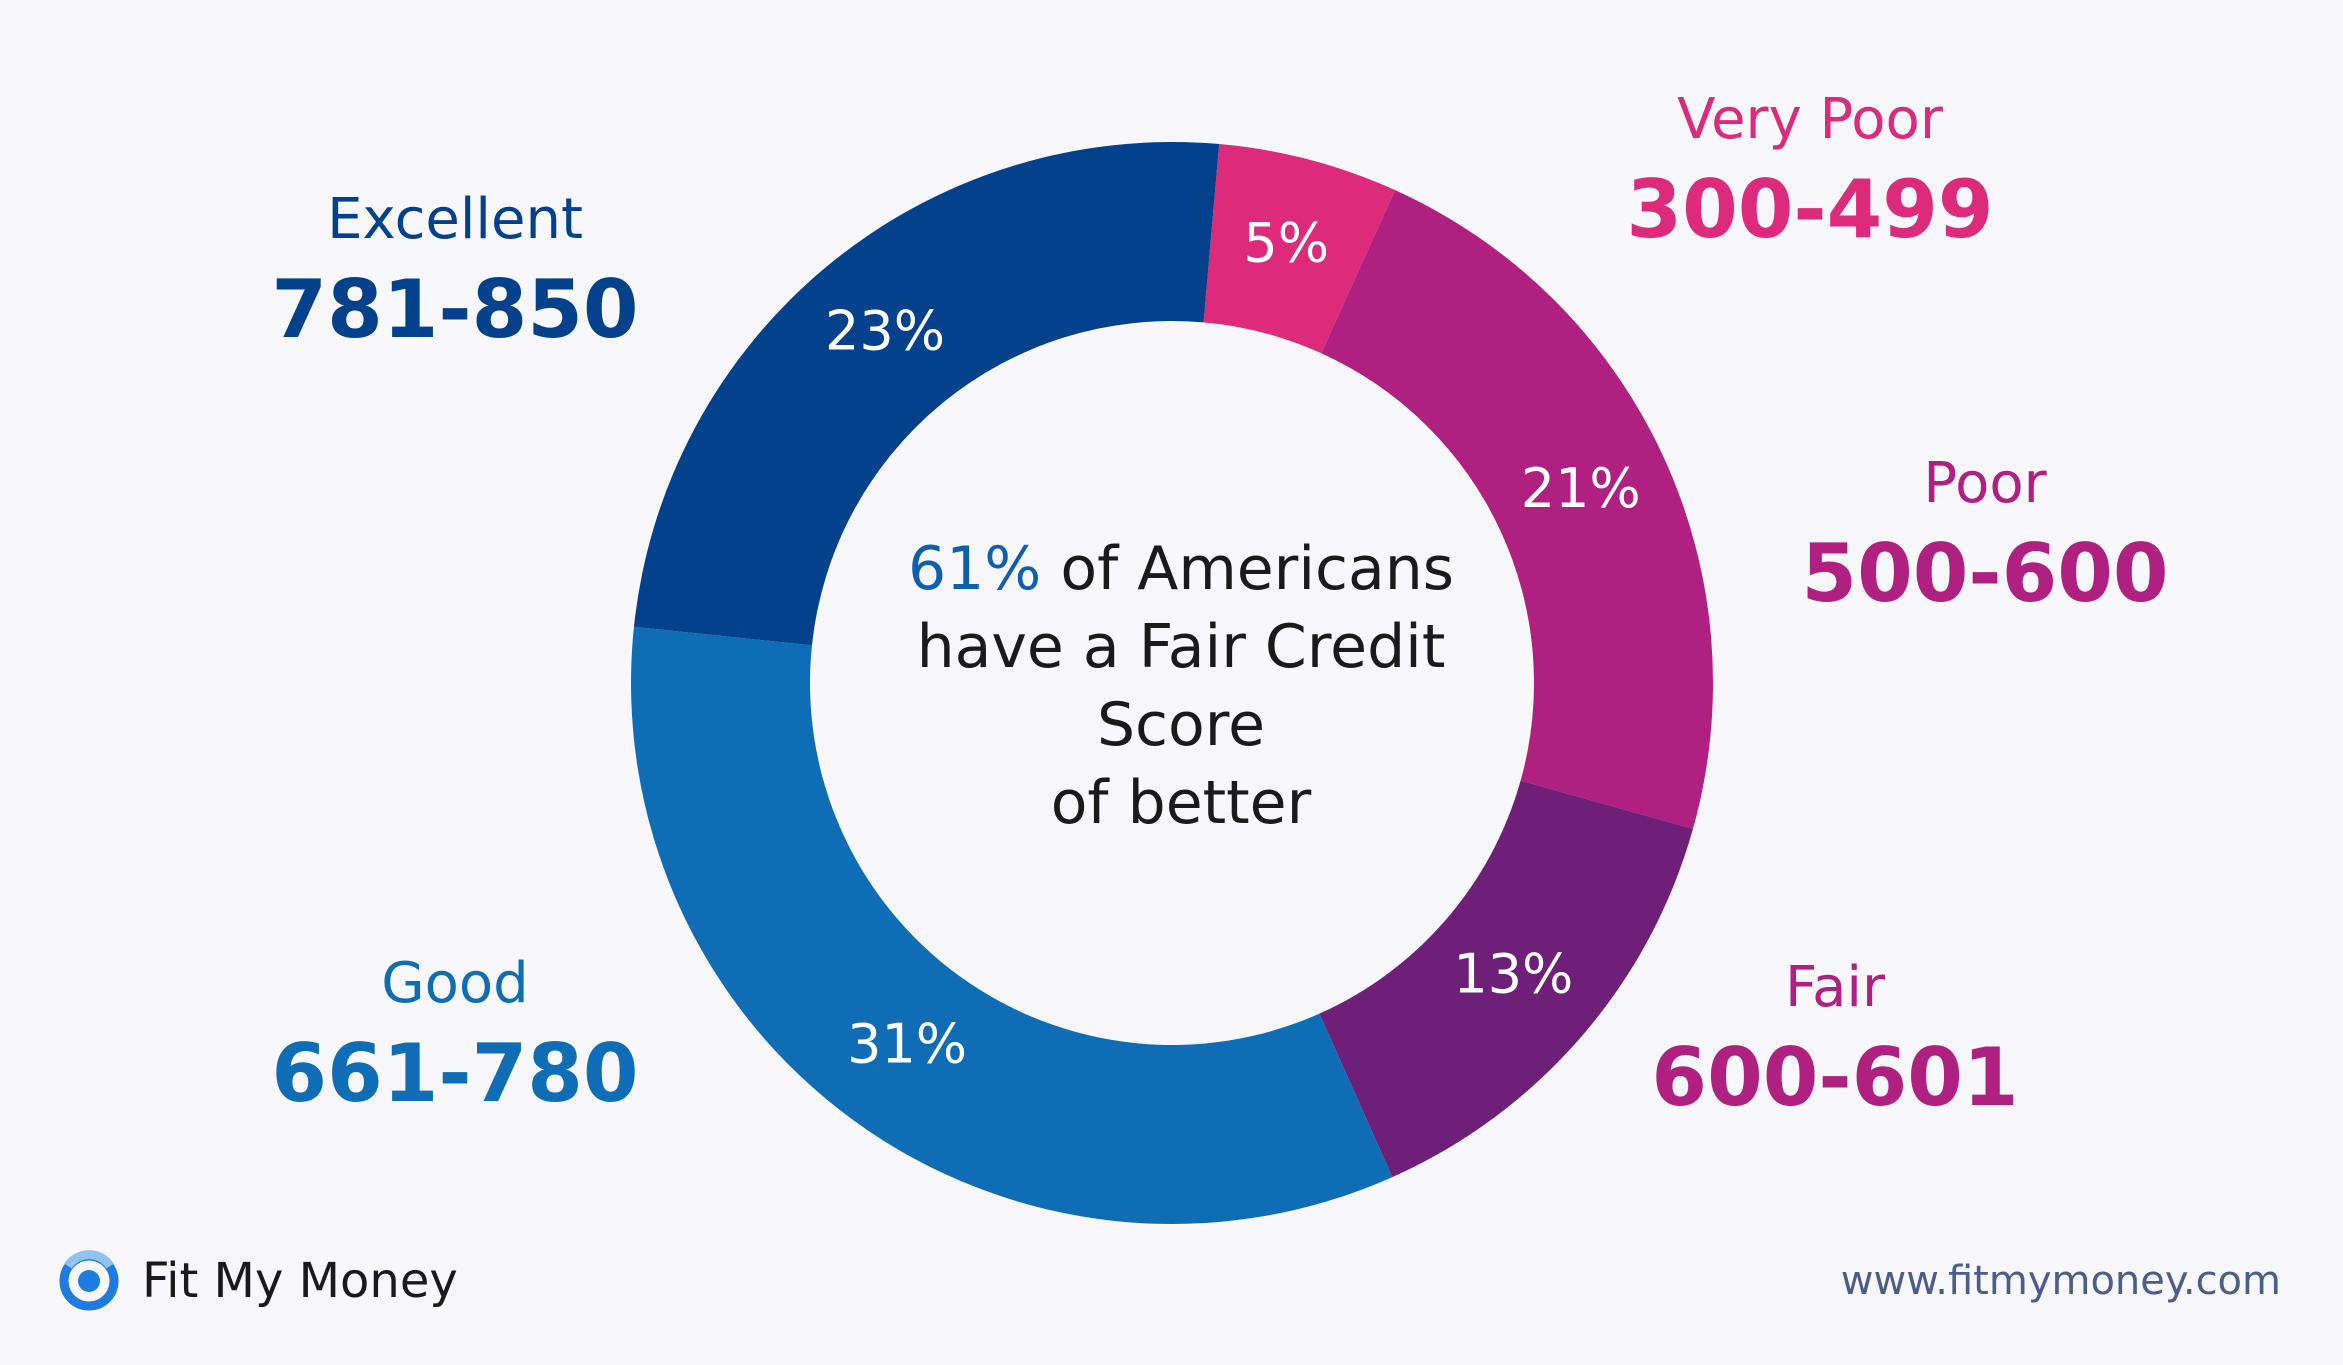 The height and width of the screenshot is (1365, 2343). Describe the element at coordinates (89, 1281) in the screenshot. I see `ring-dot-icon` at that location.